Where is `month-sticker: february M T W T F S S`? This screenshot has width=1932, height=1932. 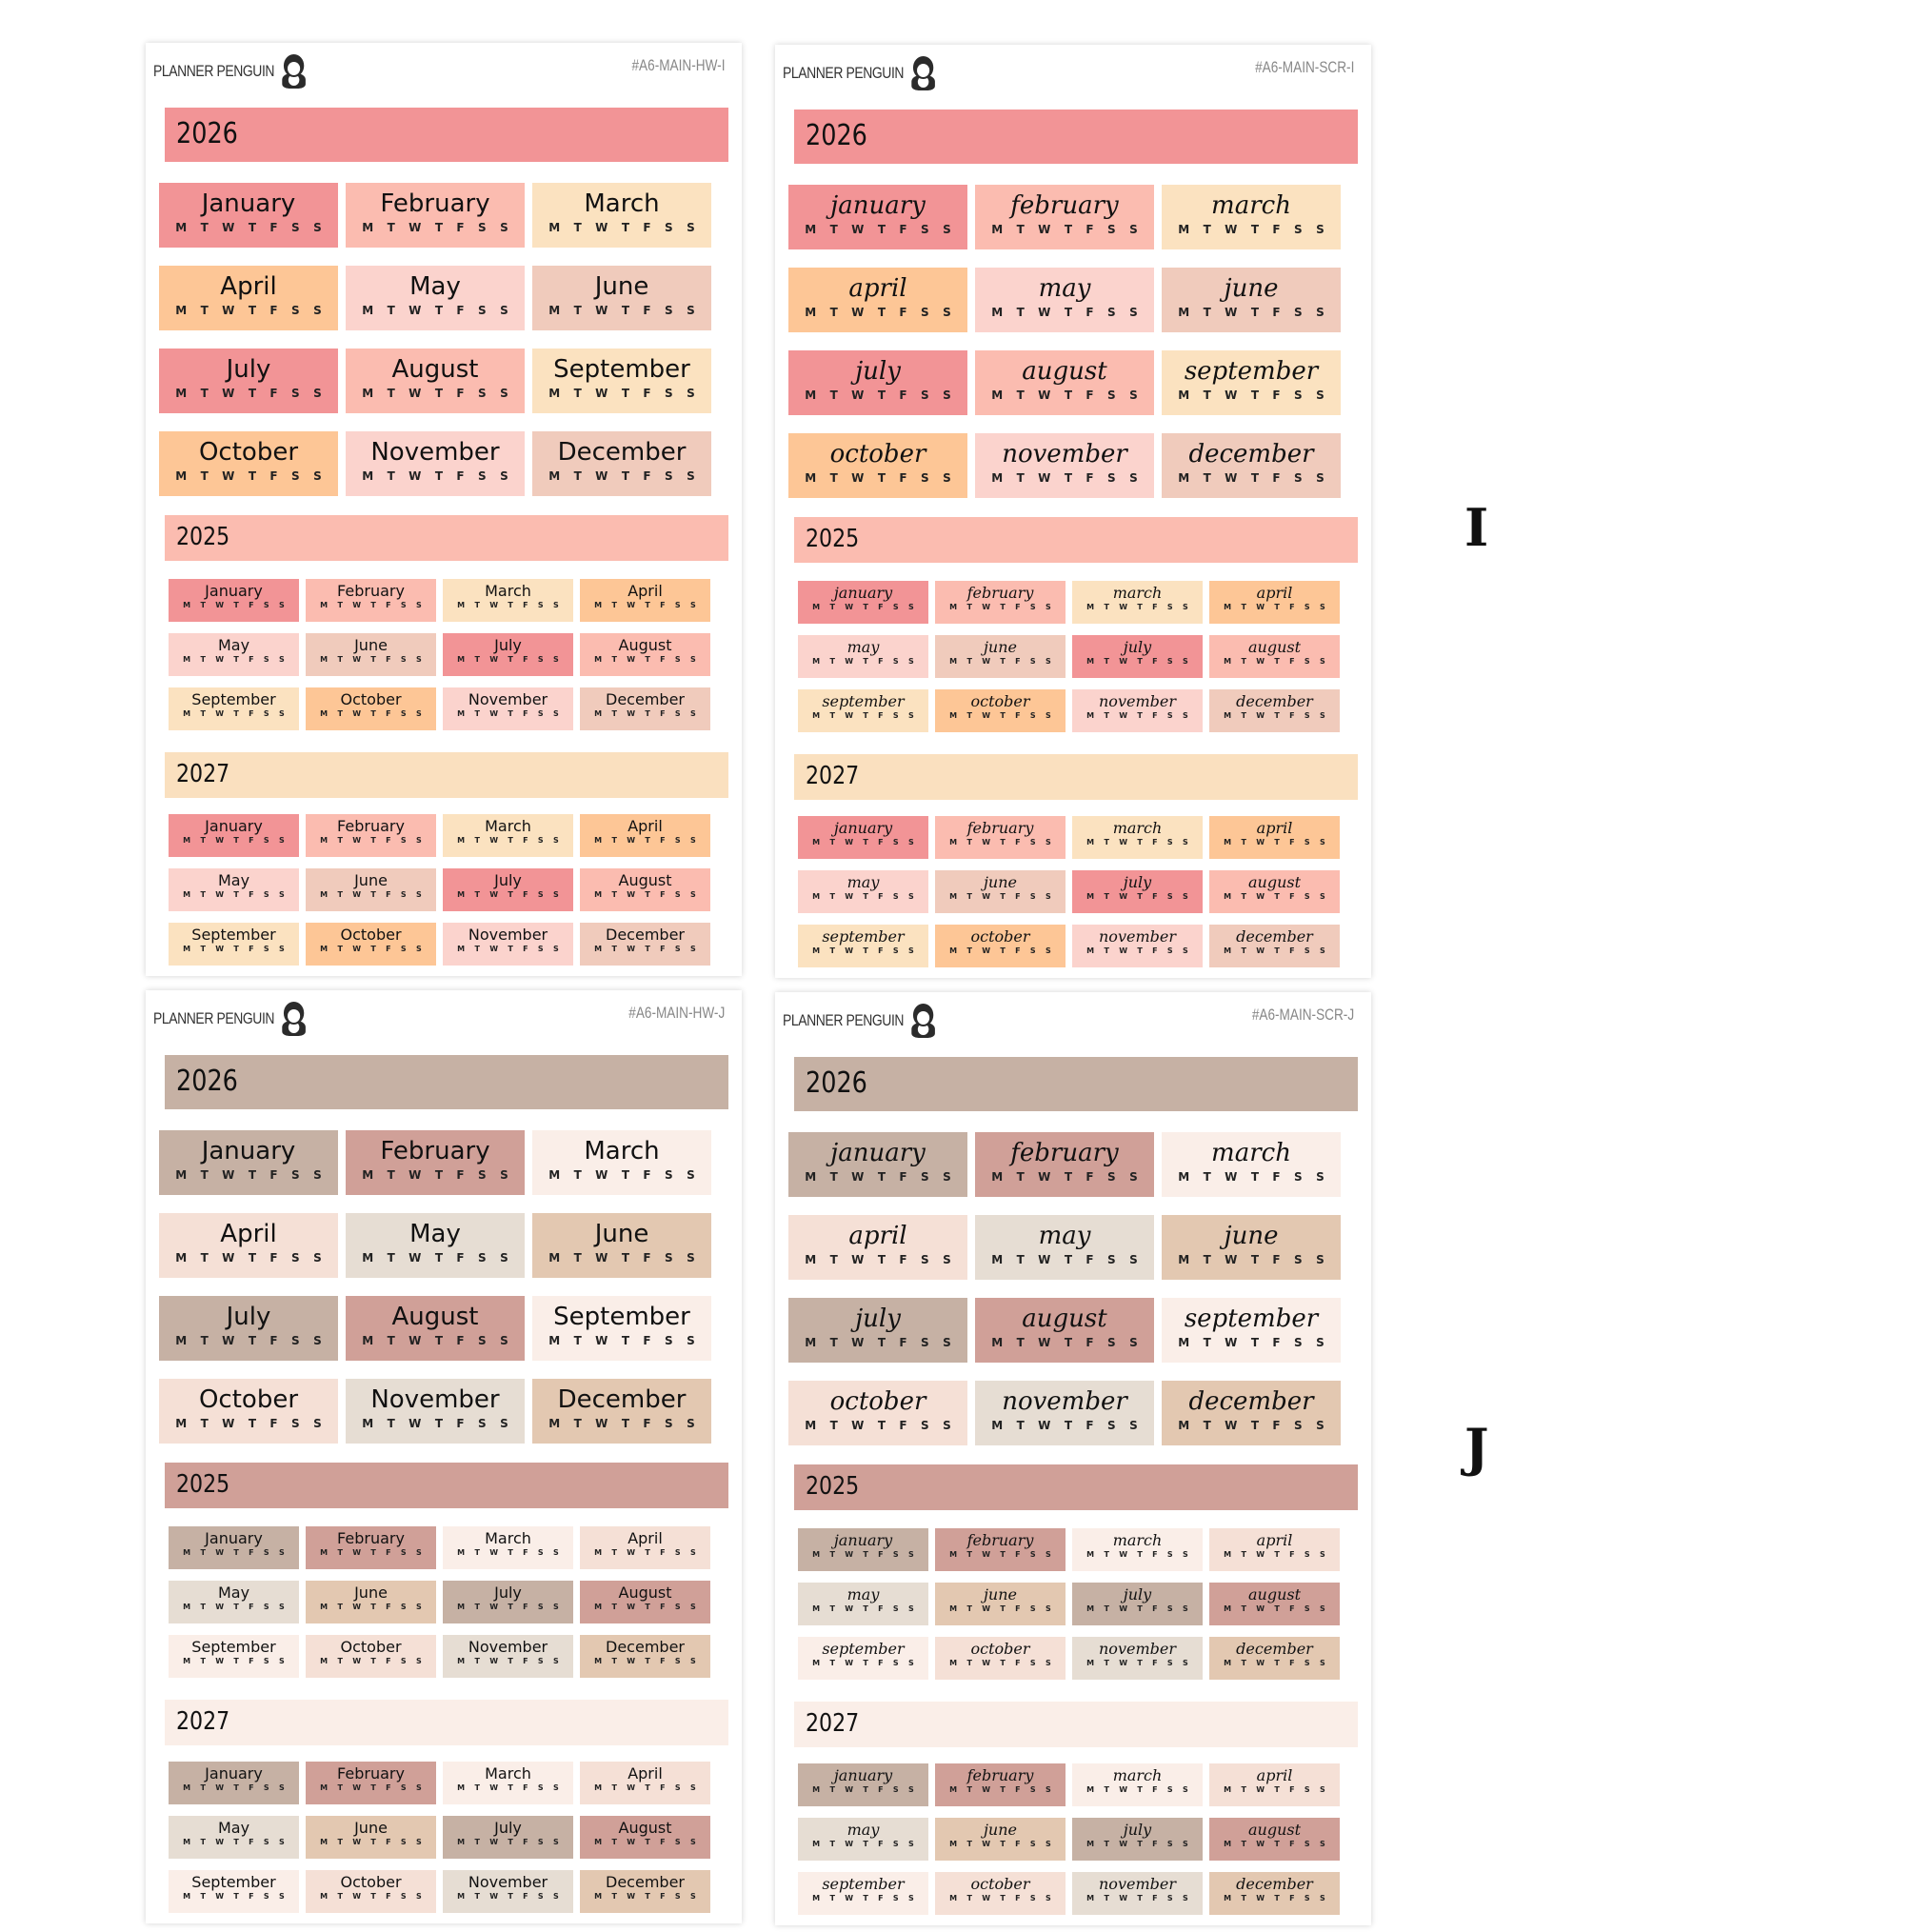 month-sticker: february M T W T F S S is located at coordinates (1000, 602).